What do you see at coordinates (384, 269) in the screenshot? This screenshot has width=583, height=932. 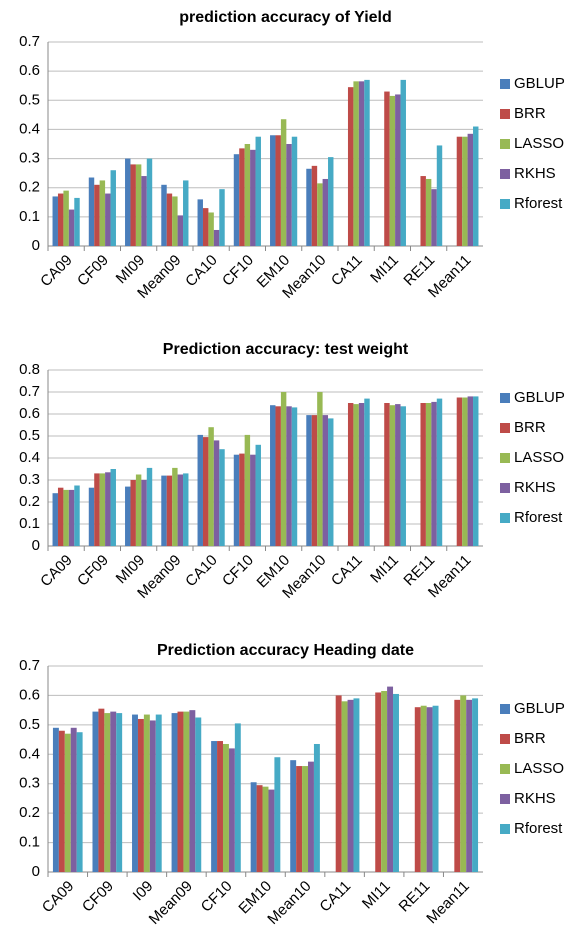 I see `x-tick-label: MI11` at bounding box center [384, 269].